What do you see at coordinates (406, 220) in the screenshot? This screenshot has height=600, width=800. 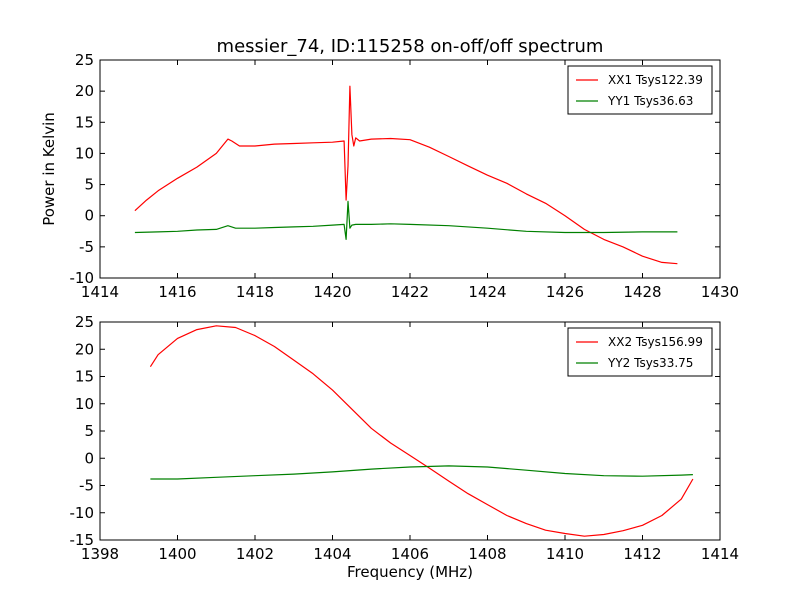 I see `plot-1-series-2-line` at bounding box center [406, 220].